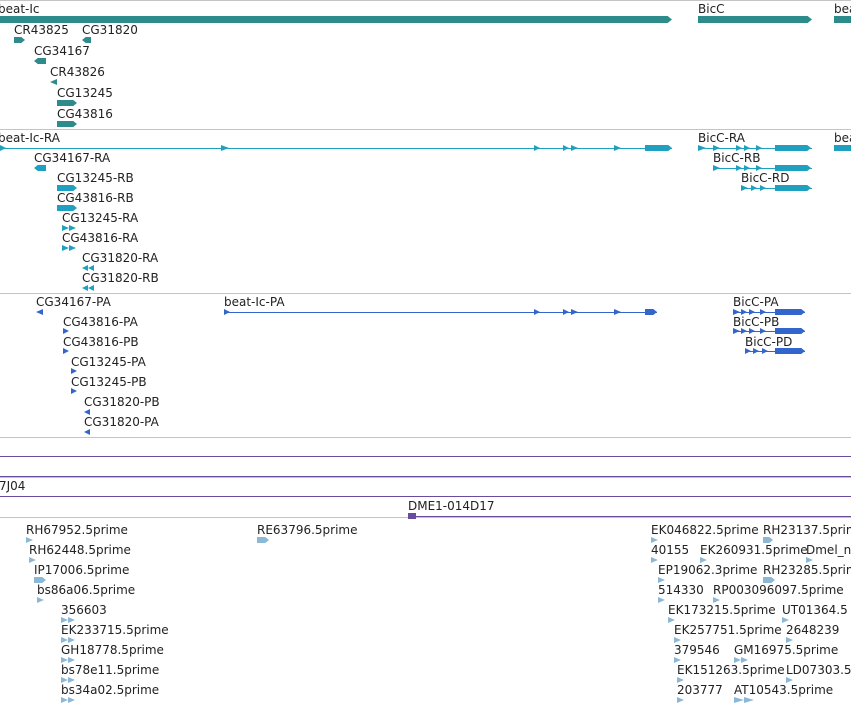 Image resolution: width=851 pixels, height=705 pixels. Describe the element at coordinates (818, 670) in the screenshot. I see `feature-label-ld07303-5: LD07303.5` at that location.